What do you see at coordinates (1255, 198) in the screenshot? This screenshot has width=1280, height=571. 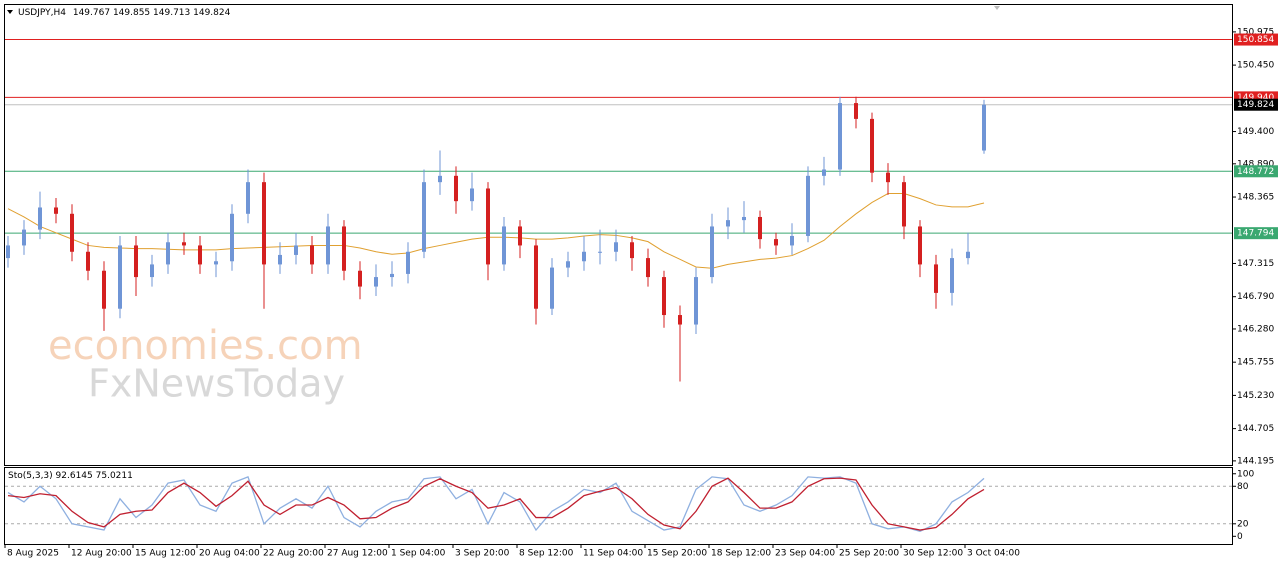 I see `y-tick-label: 148.365` at bounding box center [1255, 198].